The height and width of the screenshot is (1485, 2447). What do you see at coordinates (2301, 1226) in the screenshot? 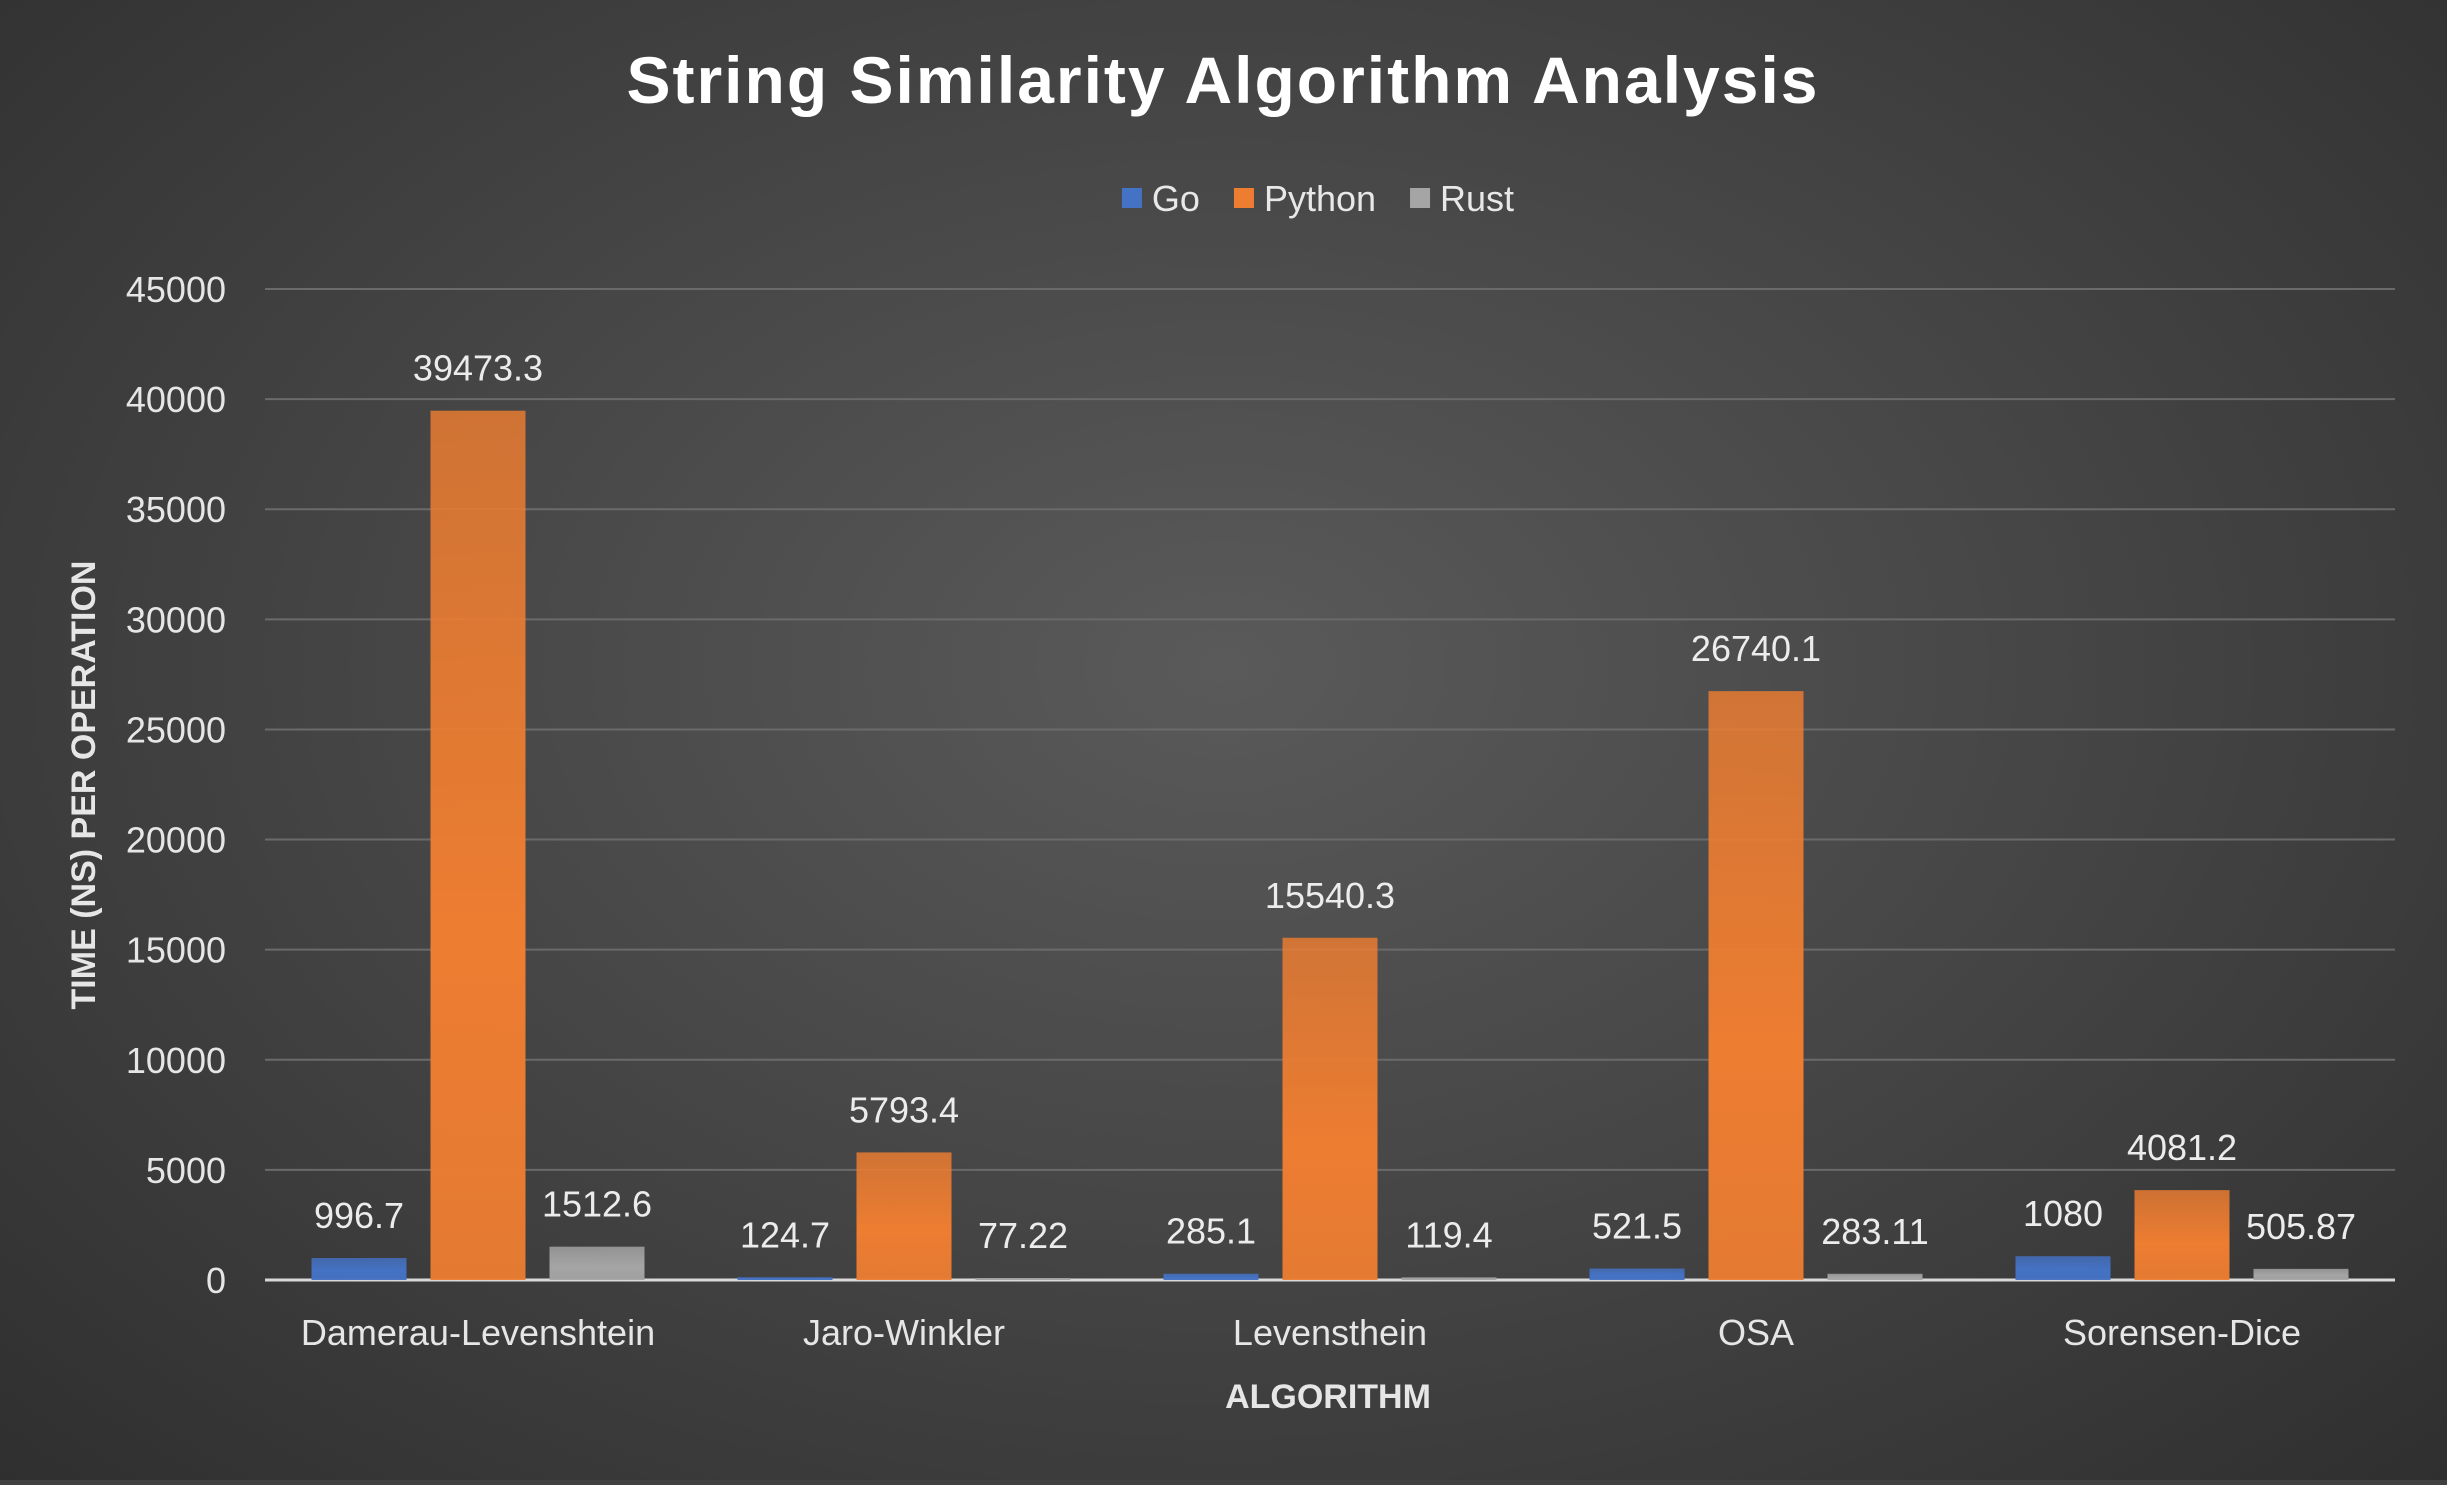
I see `data-label-rust: 505.87` at bounding box center [2301, 1226].